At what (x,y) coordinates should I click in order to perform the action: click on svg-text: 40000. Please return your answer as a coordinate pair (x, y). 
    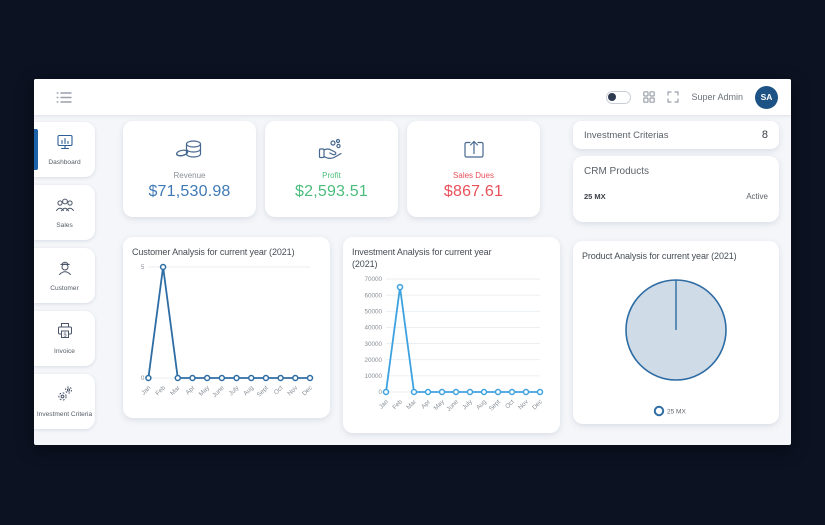
    Looking at the image, I should click on (373, 328).